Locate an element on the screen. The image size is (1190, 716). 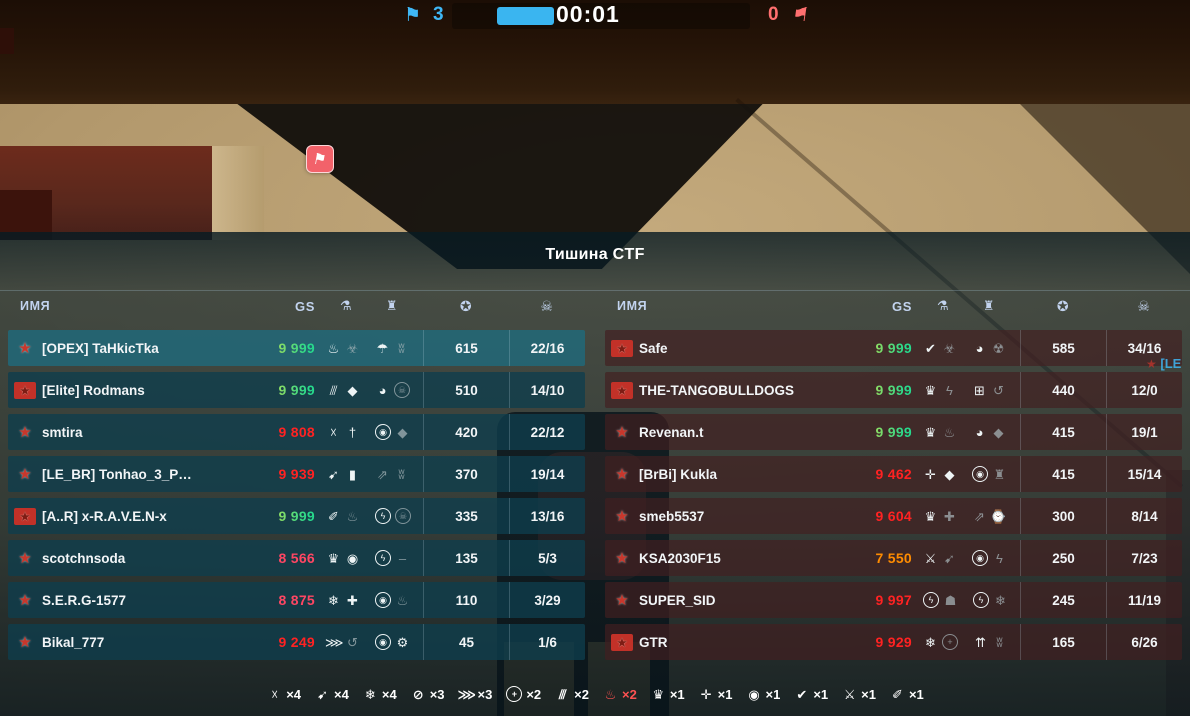
player-score: 250 is located at coordinates (1063, 558).